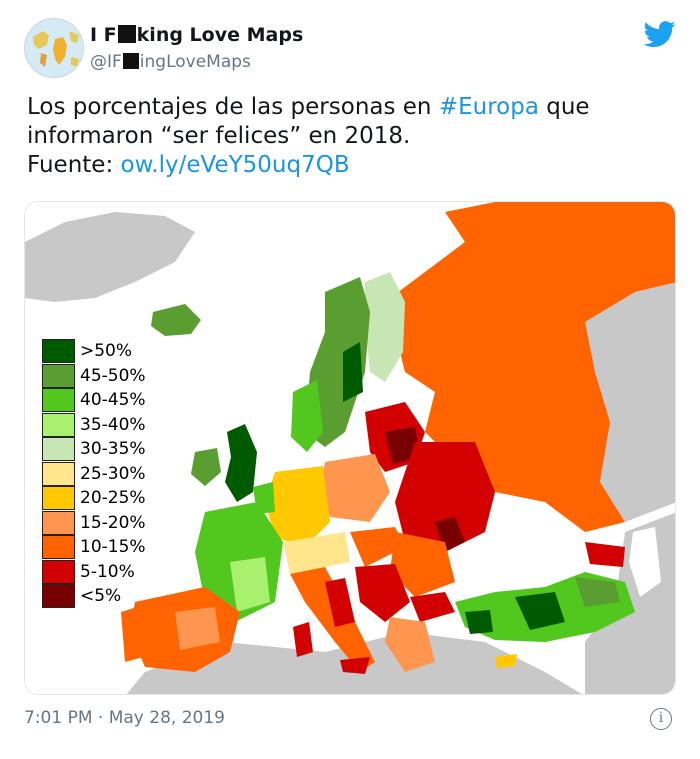 The width and height of the screenshot is (700, 759). Describe the element at coordinates (479, 622) in the screenshot. I see `turkey-west-region` at that location.